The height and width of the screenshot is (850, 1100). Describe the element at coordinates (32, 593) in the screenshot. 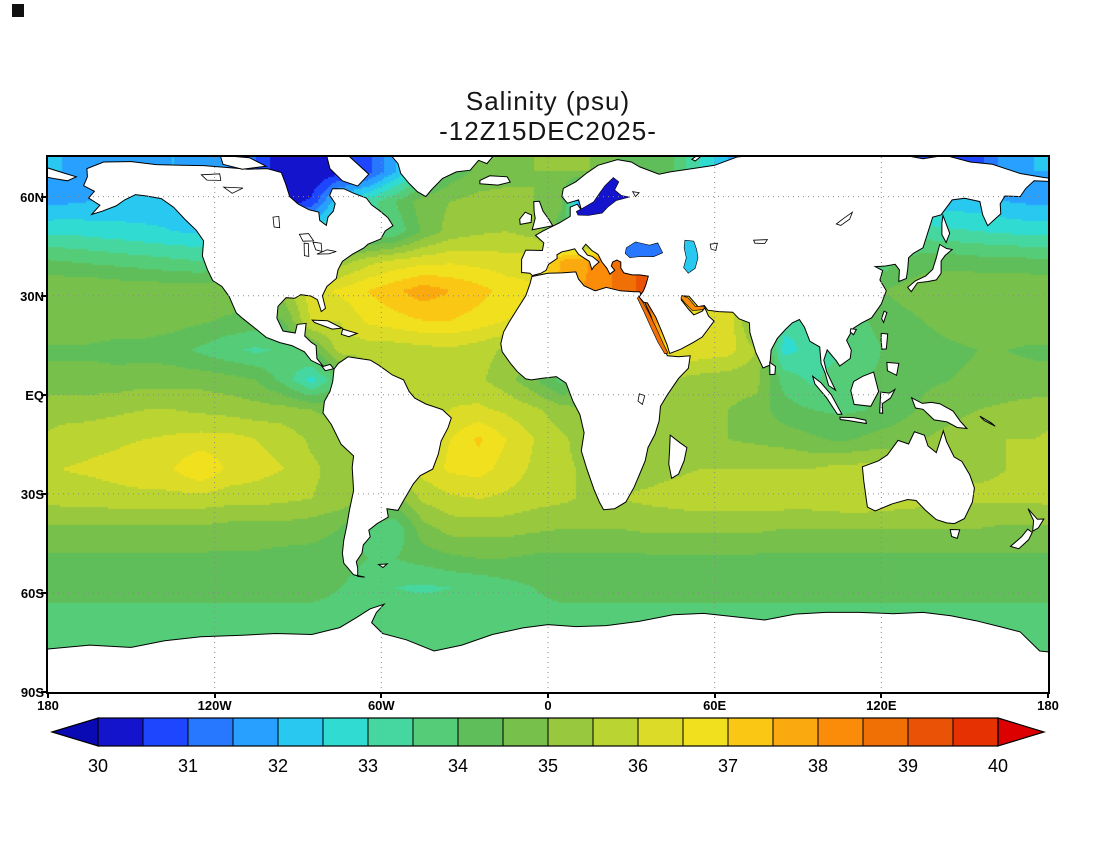

I see `lat-label-60S: 60S` at that location.